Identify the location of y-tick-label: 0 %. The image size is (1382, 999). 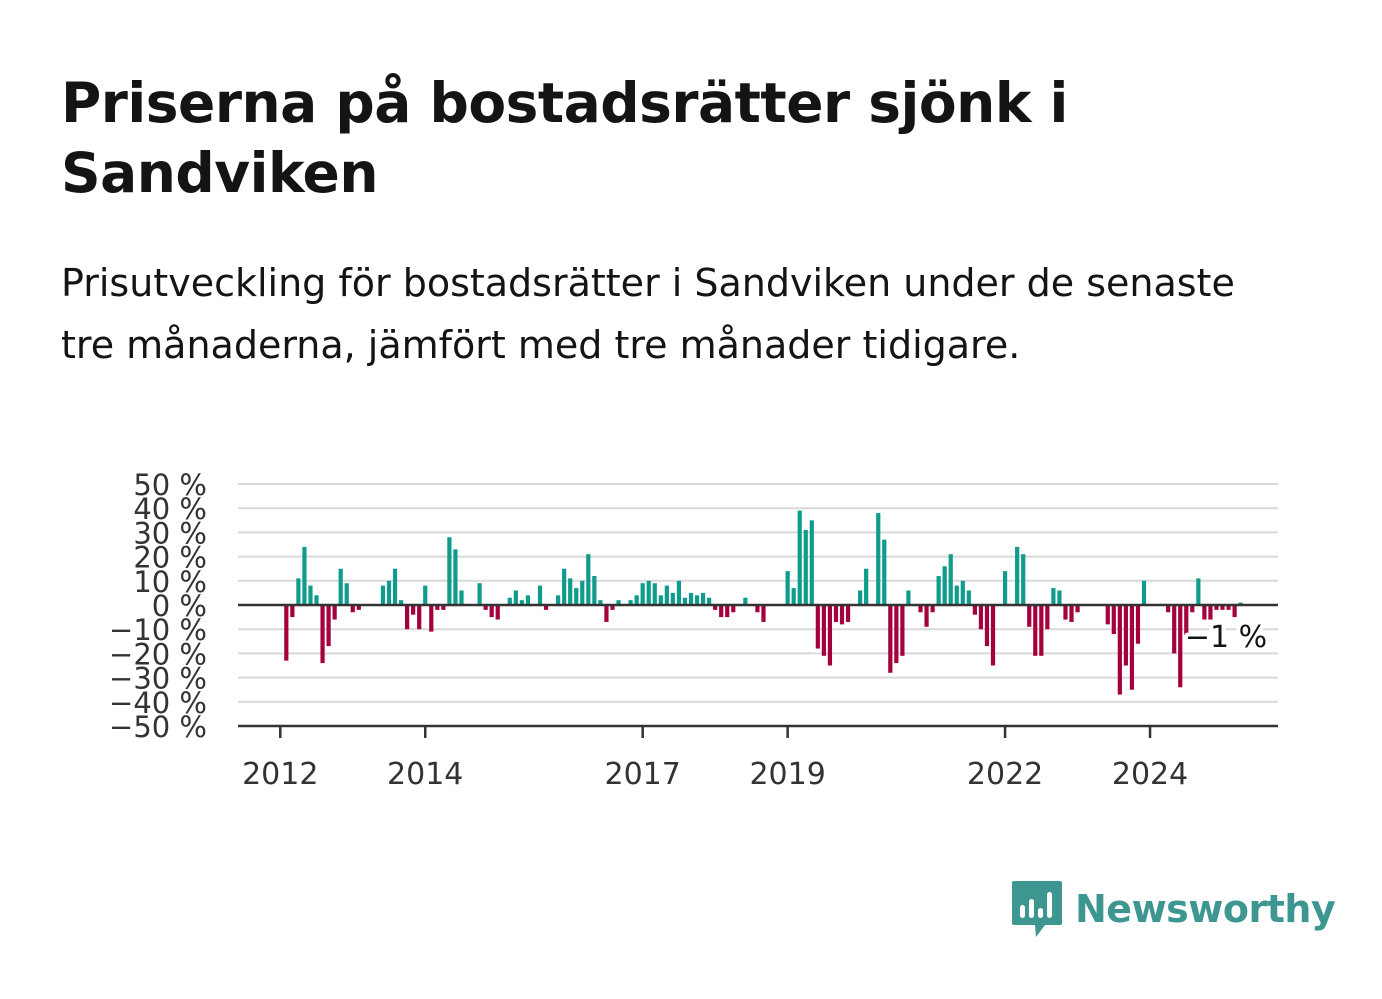
(179, 606).